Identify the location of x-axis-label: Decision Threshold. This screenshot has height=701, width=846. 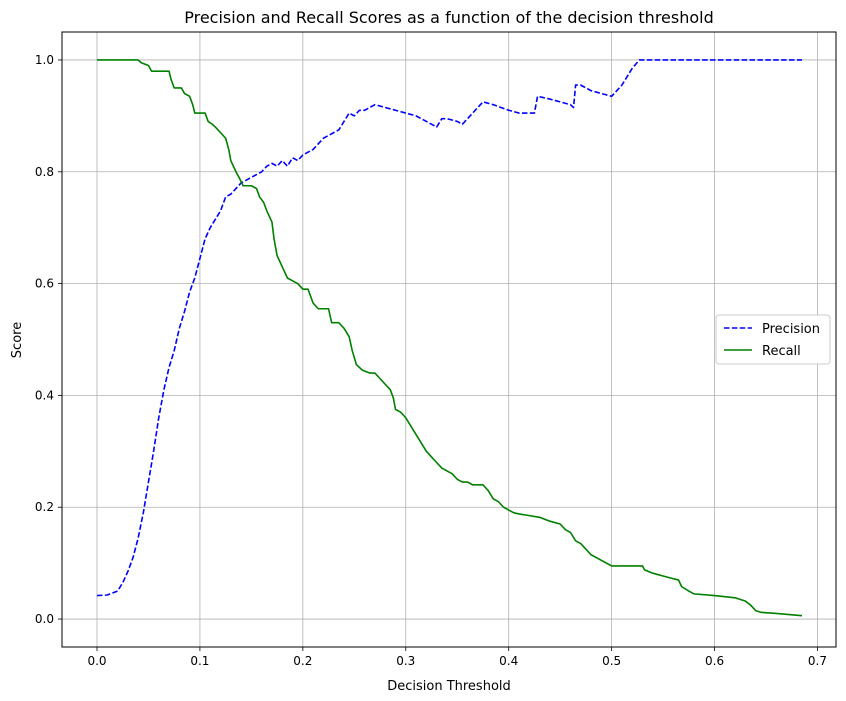
(449, 686).